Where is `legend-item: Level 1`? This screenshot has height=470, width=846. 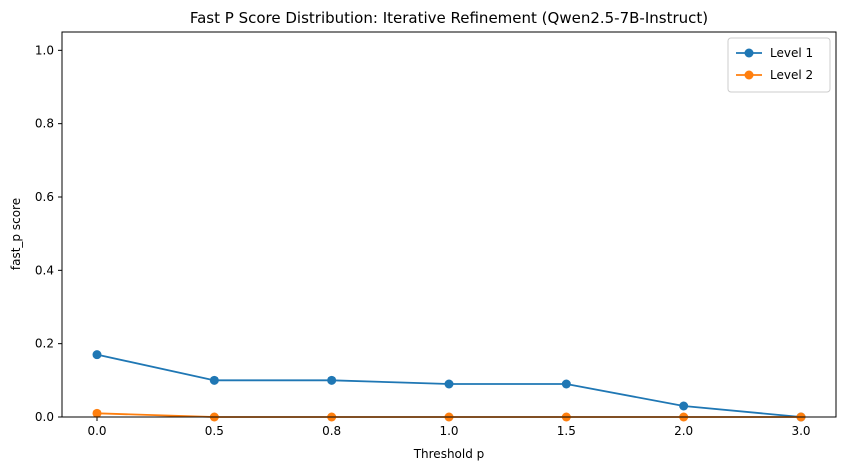 legend-item: Level 1 is located at coordinates (774, 53).